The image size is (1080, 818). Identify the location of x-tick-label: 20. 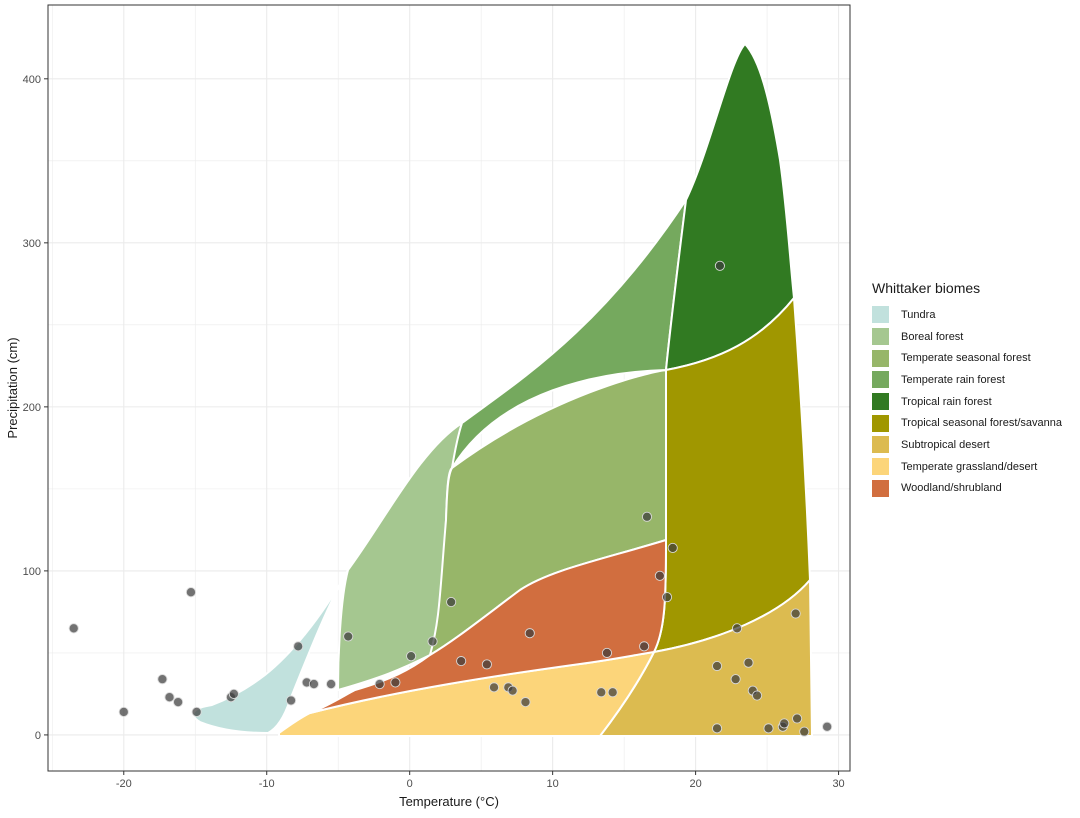
(695, 784).